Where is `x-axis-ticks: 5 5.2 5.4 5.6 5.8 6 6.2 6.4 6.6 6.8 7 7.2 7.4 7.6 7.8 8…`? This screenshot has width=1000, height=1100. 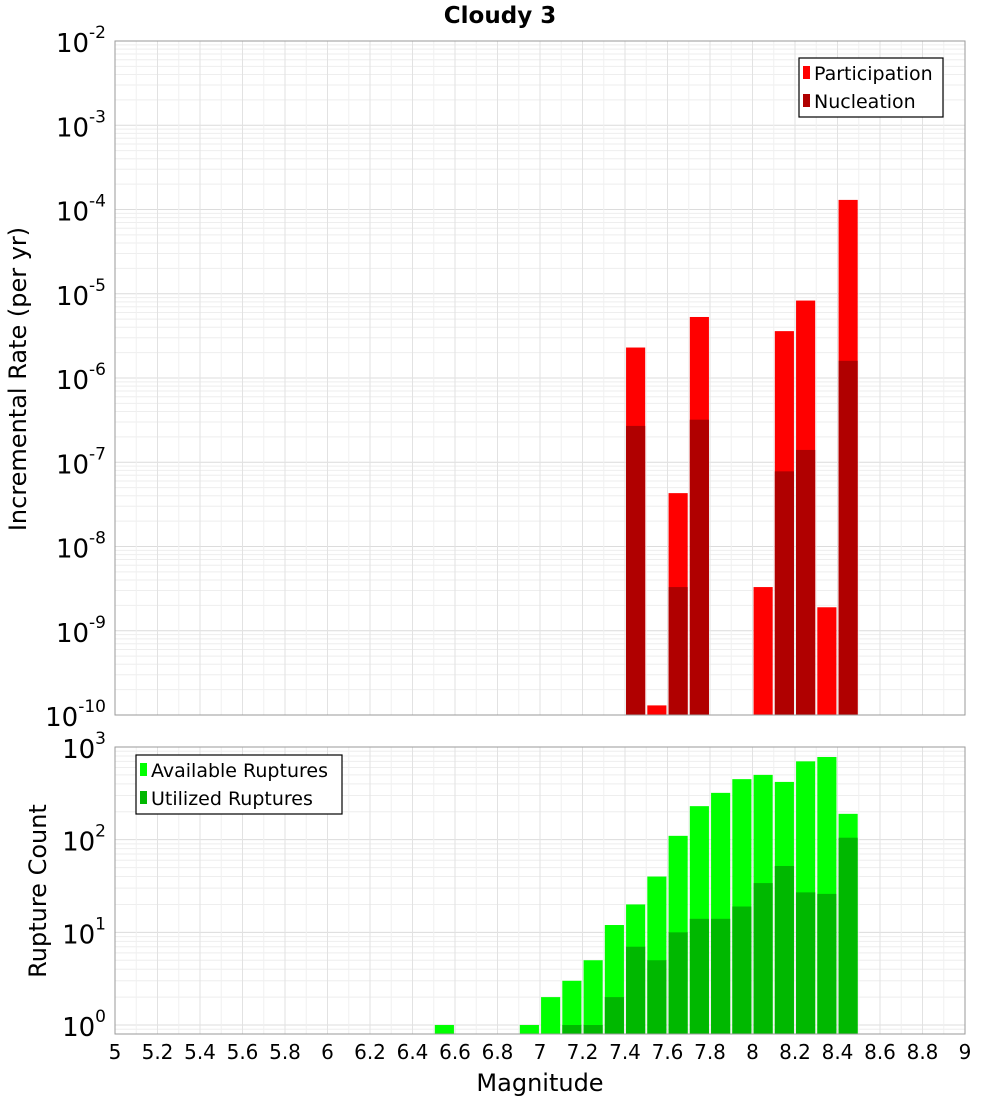
x-axis-ticks: 5 5.2 5.4 5.6 5.8 6 6.2 6.4 6.6 6.8 7 7.2 7.4 7.6 7.8 8… is located at coordinates (540, 1052).